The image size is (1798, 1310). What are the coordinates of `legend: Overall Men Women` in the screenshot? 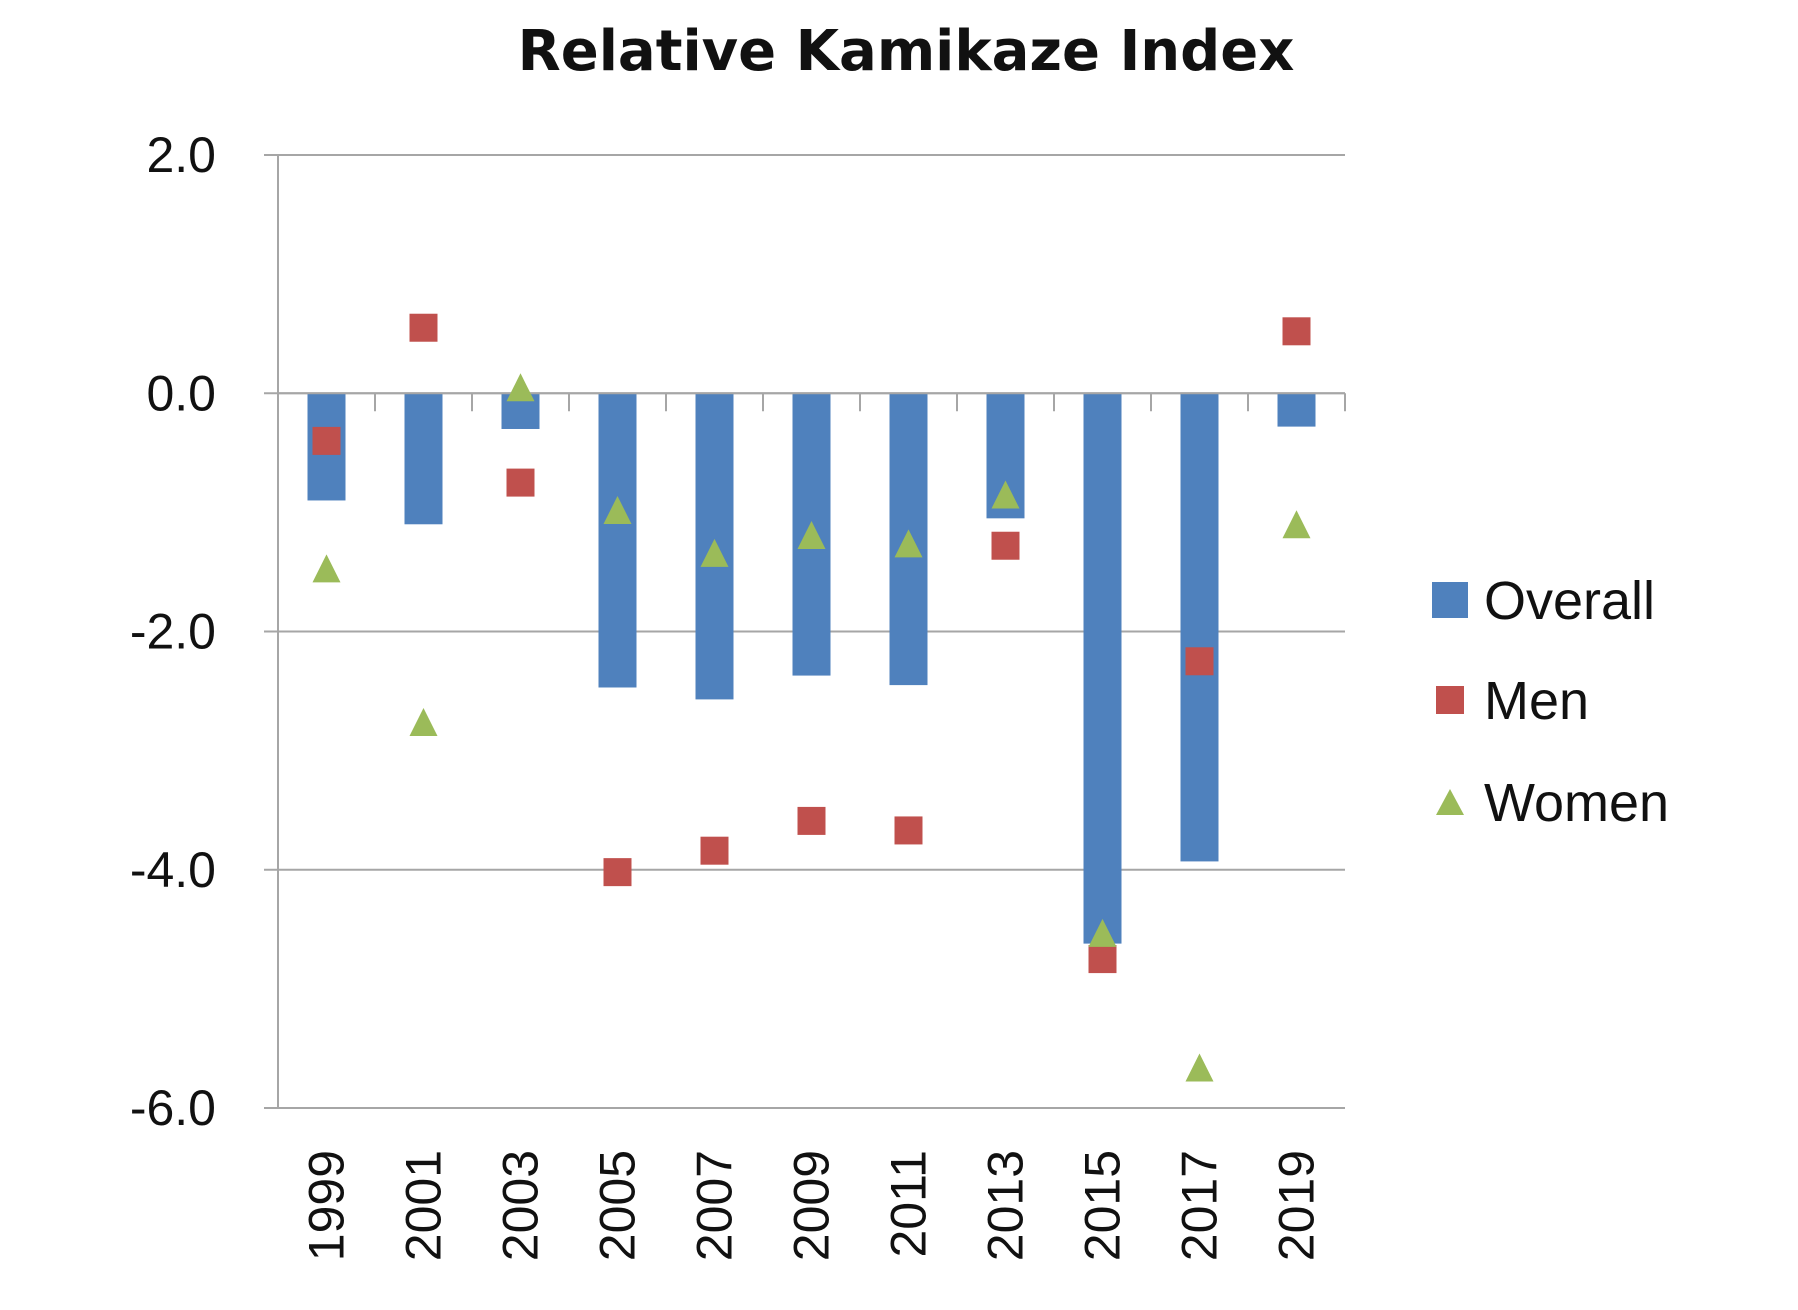 It's located at (1550, 702).